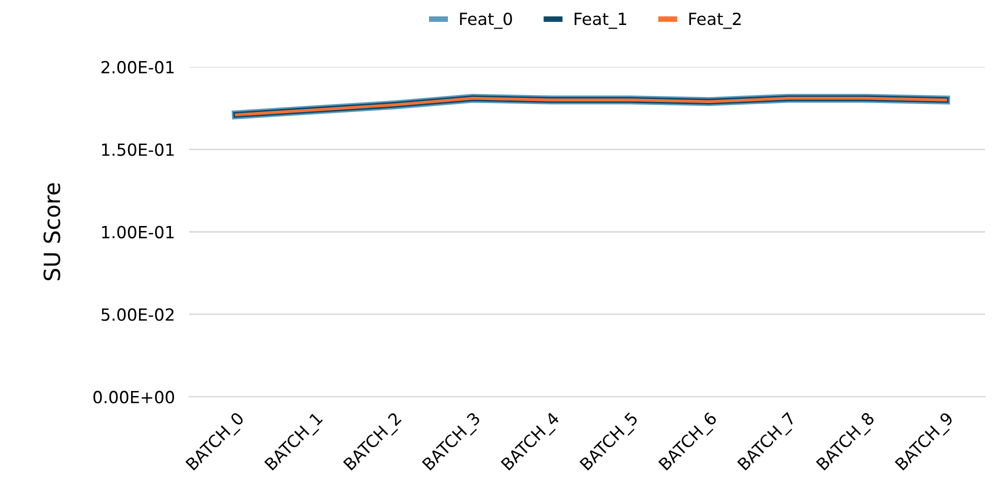  What do you see at coordinates (138, 232) in the screenshot?
I see `y-tick-label: 1.00E-01` at bounding box center [138, 232].